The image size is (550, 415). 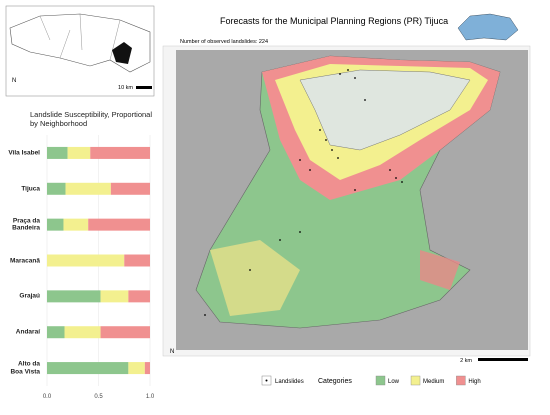 What do you see at coordinates (24, 153) in the screenshot?
I see `category-label: Vila Isabel` at bounding box center [24, 153].